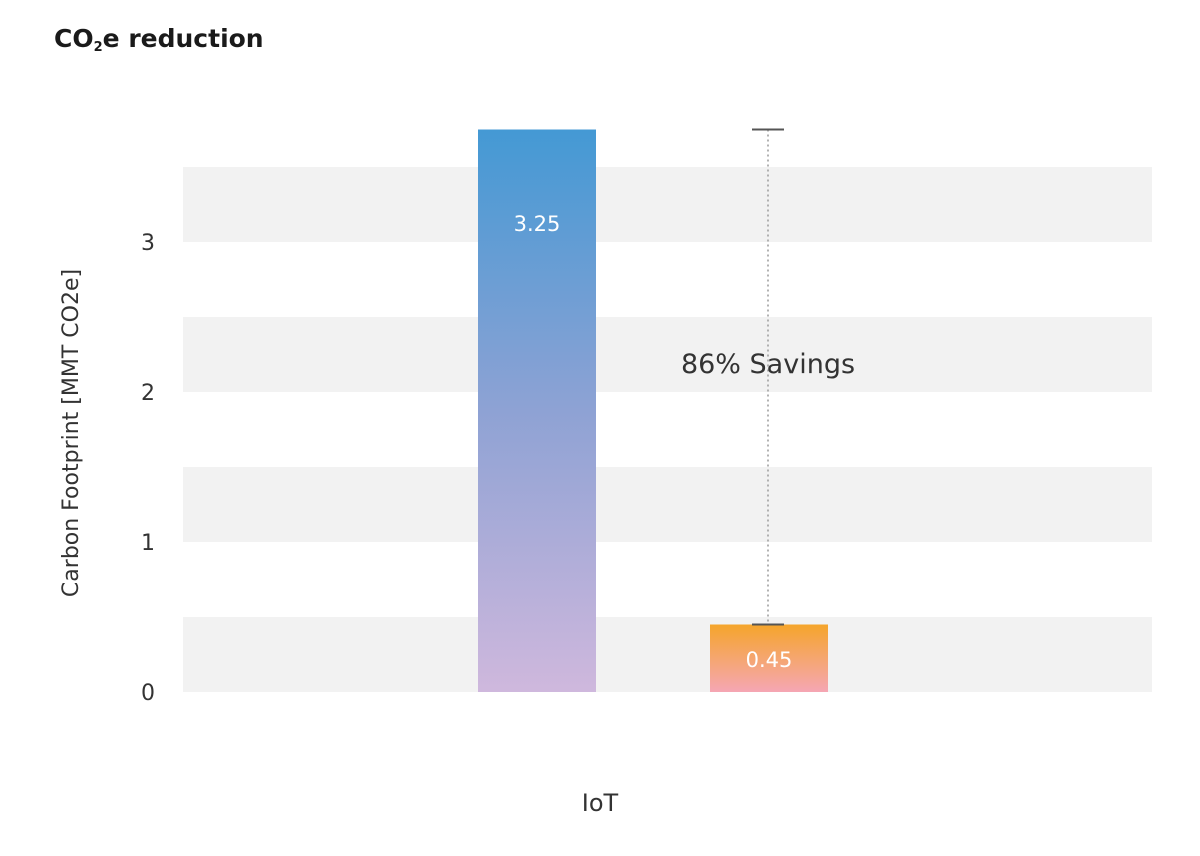 This screenshot has width=1200, height=856. What do you see at coordinates (71, 433) in the screenshot?
I see `y-axis-label: Carbon Footprint [MMT CO2e]` at bounding box center [71, 433].